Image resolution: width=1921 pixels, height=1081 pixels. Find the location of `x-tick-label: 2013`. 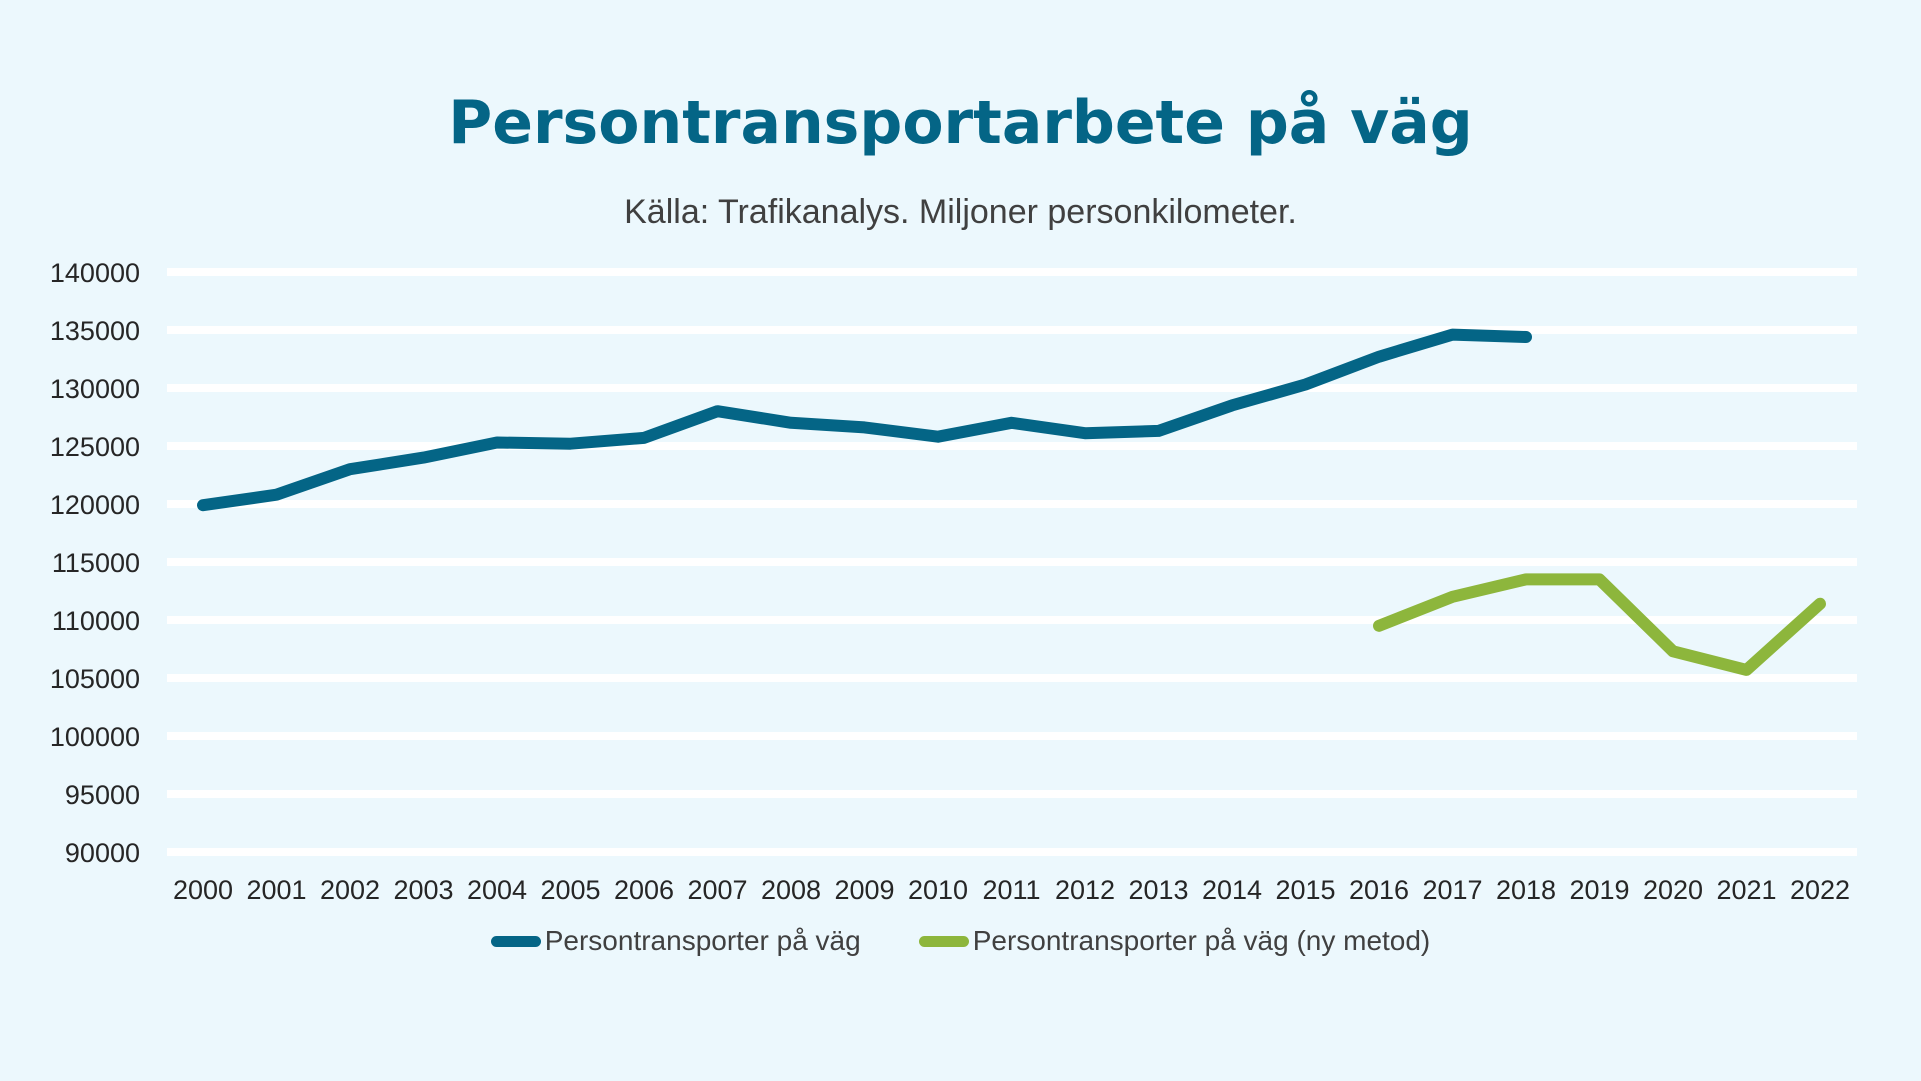

x-tick-label: 2013 is located at coordinates (1158, 890).